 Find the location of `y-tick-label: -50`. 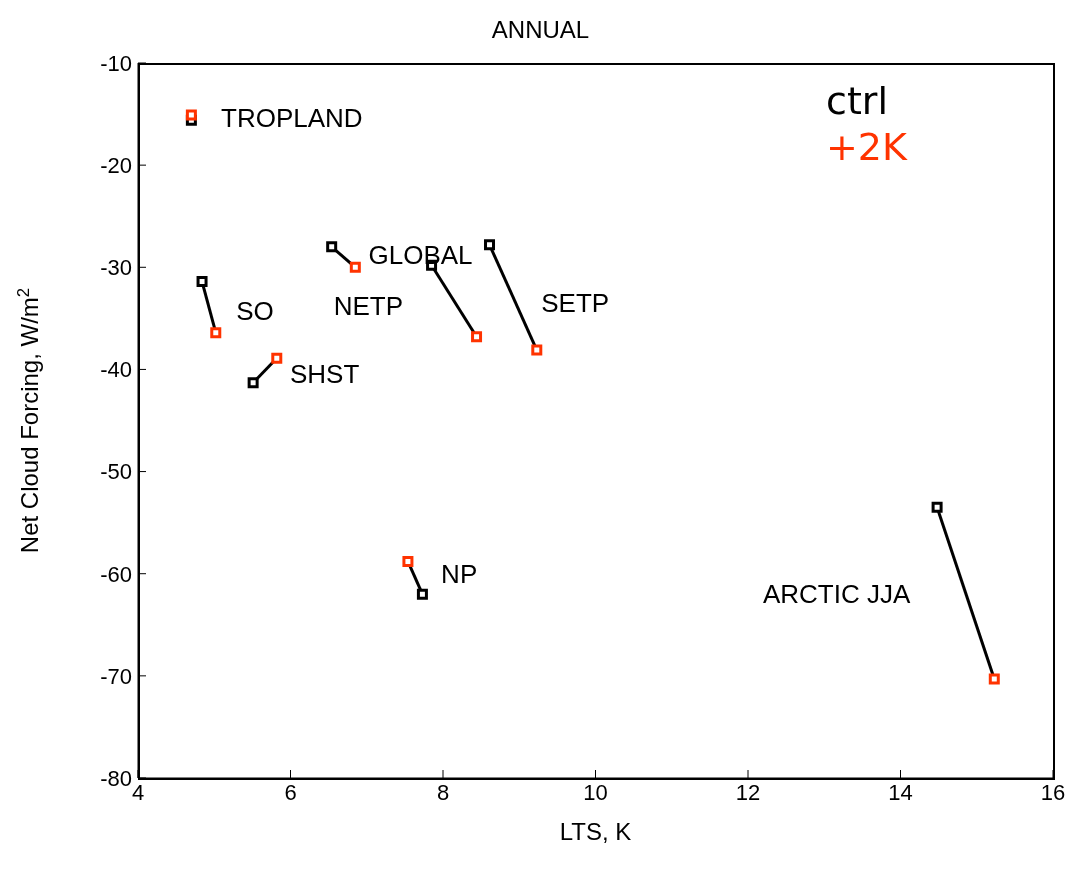

y-tick-label: -50 is located at coordinates (116, 472).